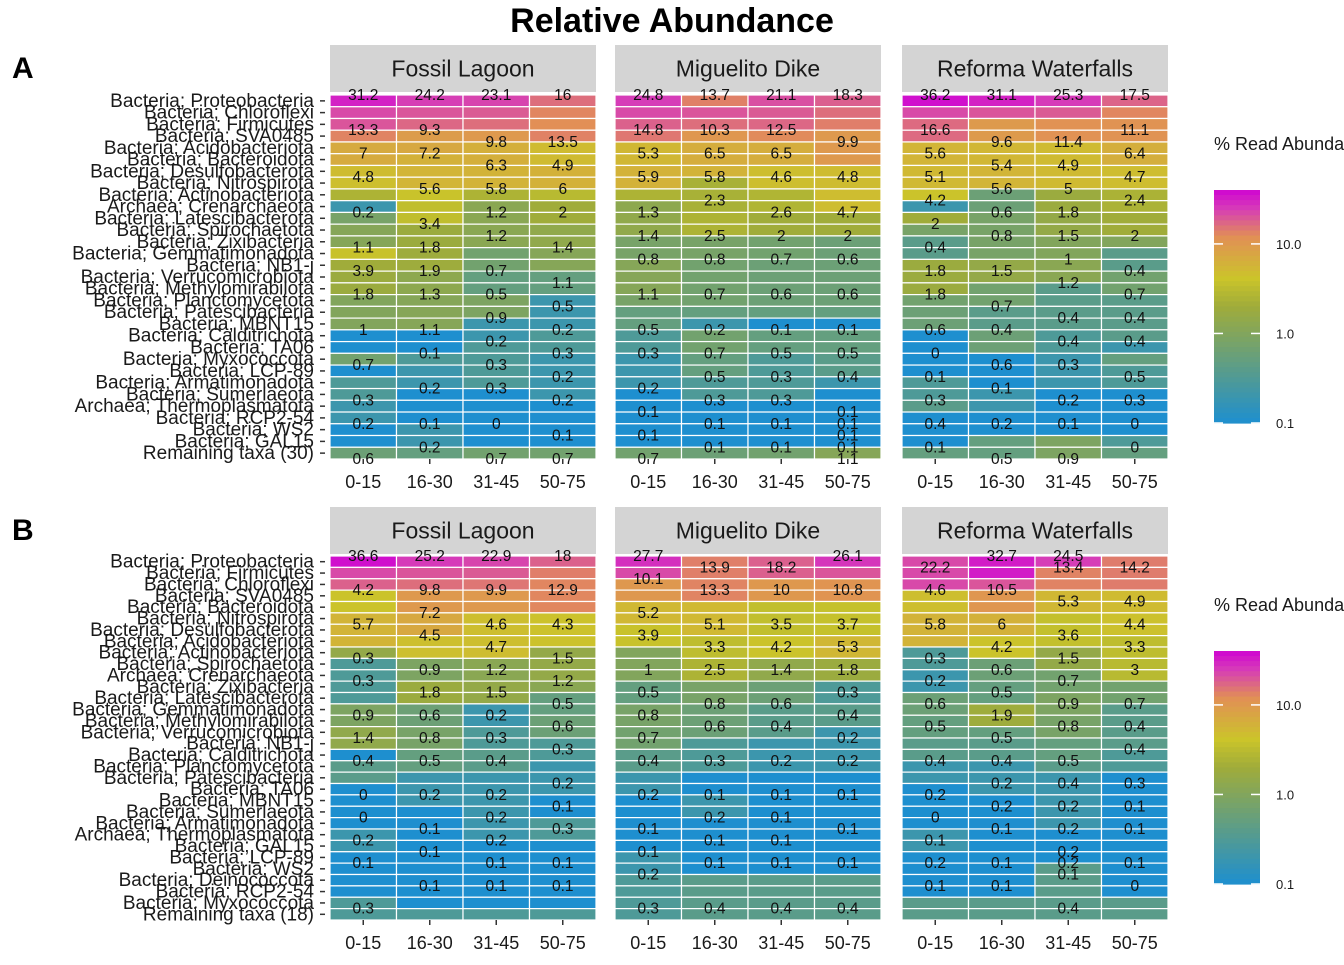  Describe the element at coordinates (430, 271) in the screenshot. I see `cell-value-label: 1.9` at that location.